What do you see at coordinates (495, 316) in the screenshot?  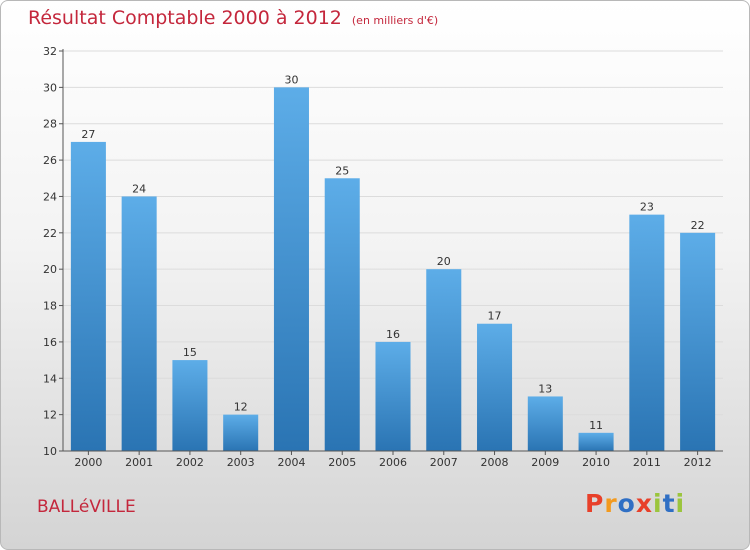 I see `bar-value-label: 17` at bounding box center [495, 316].